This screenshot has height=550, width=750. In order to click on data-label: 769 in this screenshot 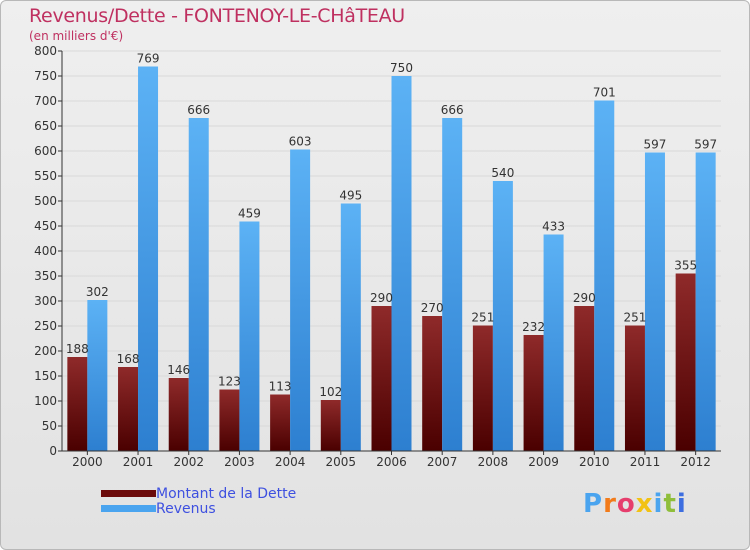, I will do `click(148, 59)`.